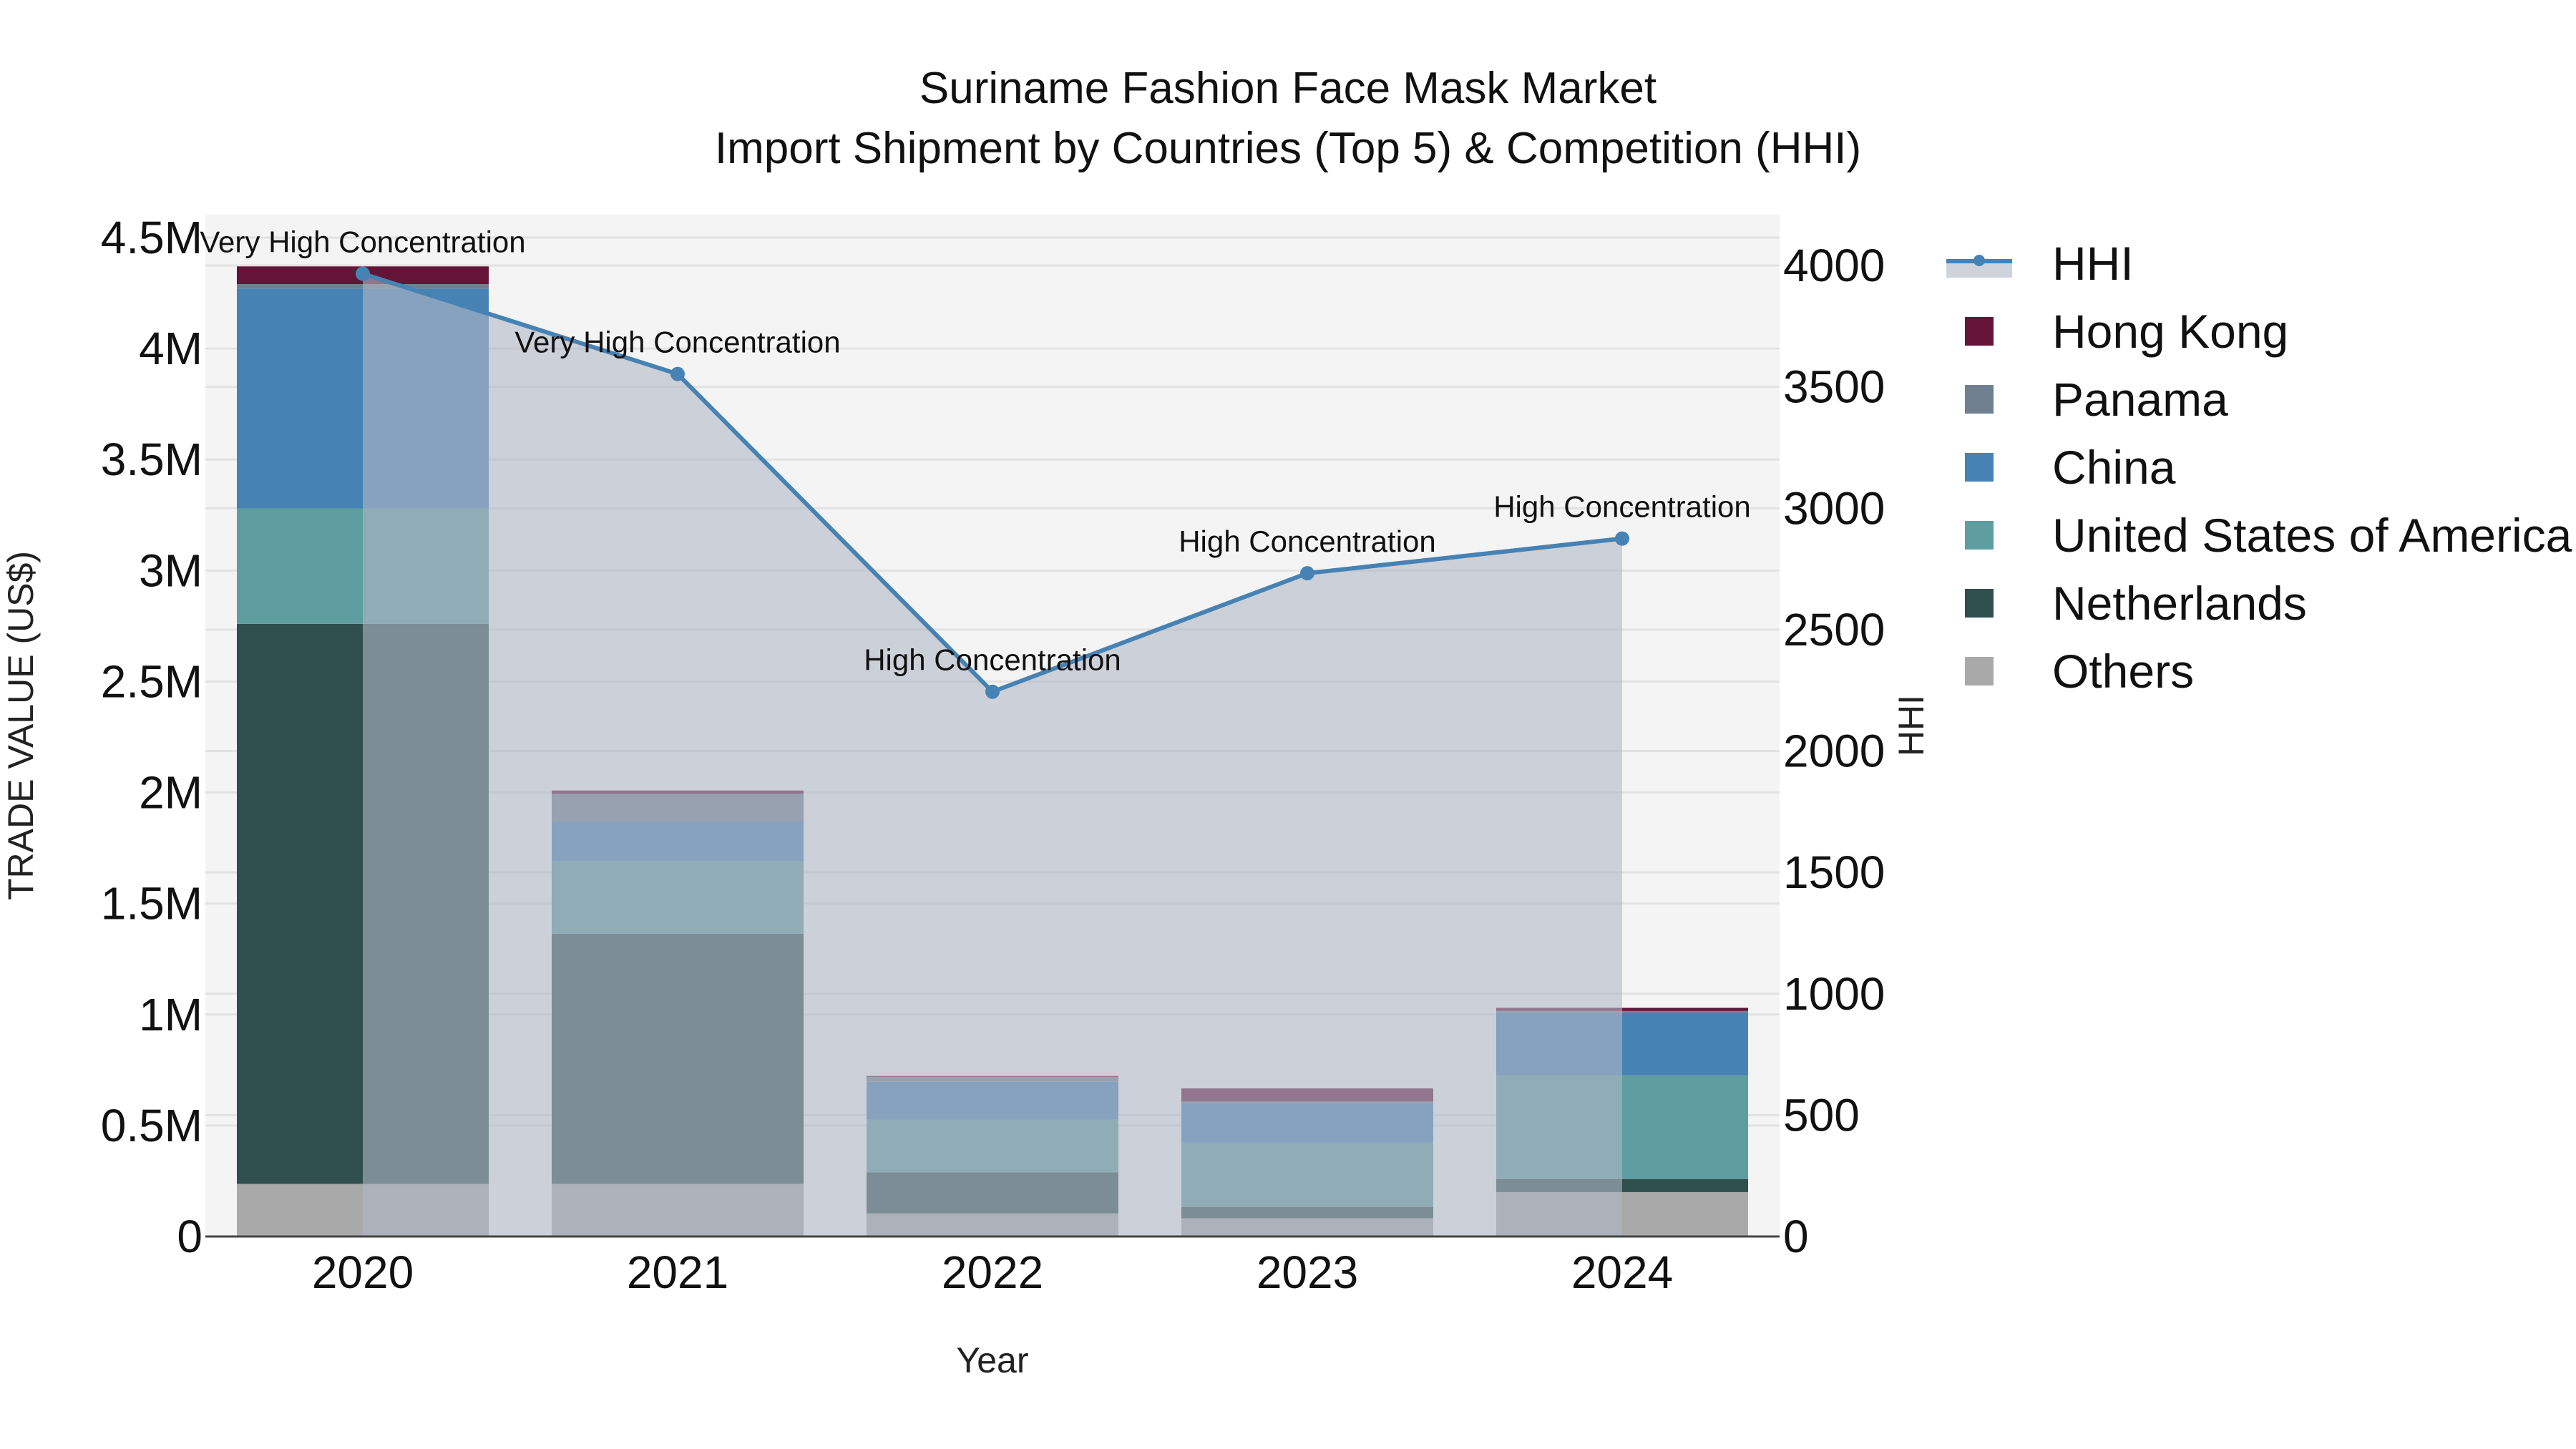 The width and height of the screenshot is (2576, 1449). What do you see at coordinates (152, 737) in the screenshot?
I see `y-left-ticks: 0 0.5M 1M 1.5M 2M 2.5M 3M 3.5M 4M 4.5M` at bounding box center [152, 737].